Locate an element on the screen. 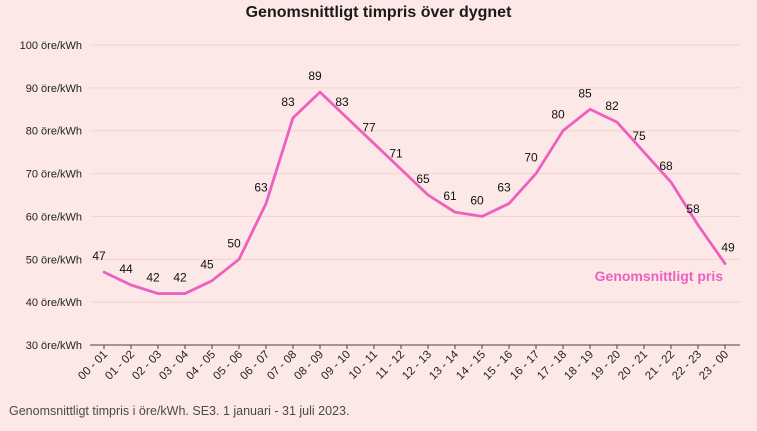 The image size is (757, 431). x-tick-label: 10 - 11 is located at coordinates (363, 365).